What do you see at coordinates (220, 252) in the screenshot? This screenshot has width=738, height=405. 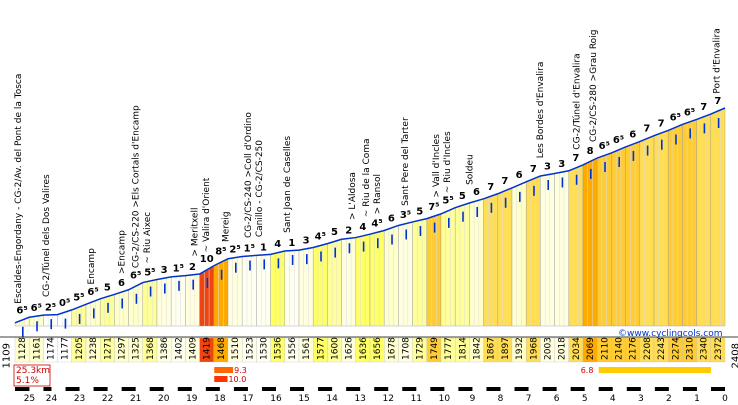 I see `gradient-label: 8⁵` at bounding box center [220, 252].